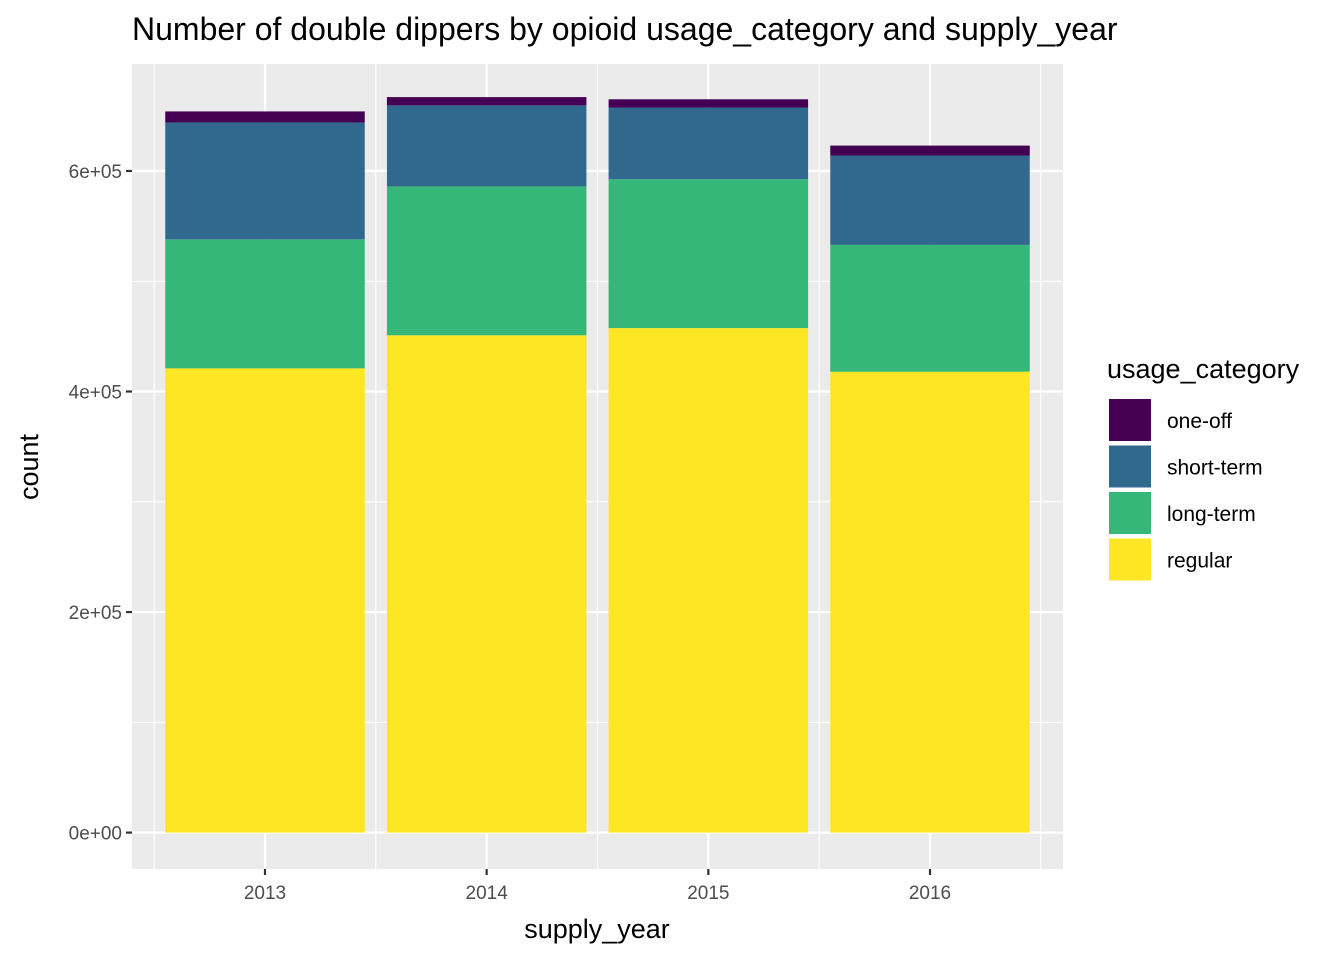 This screenshot has width=1344, height=965. I want to click on bar-2016-regular, so click(930, 602).